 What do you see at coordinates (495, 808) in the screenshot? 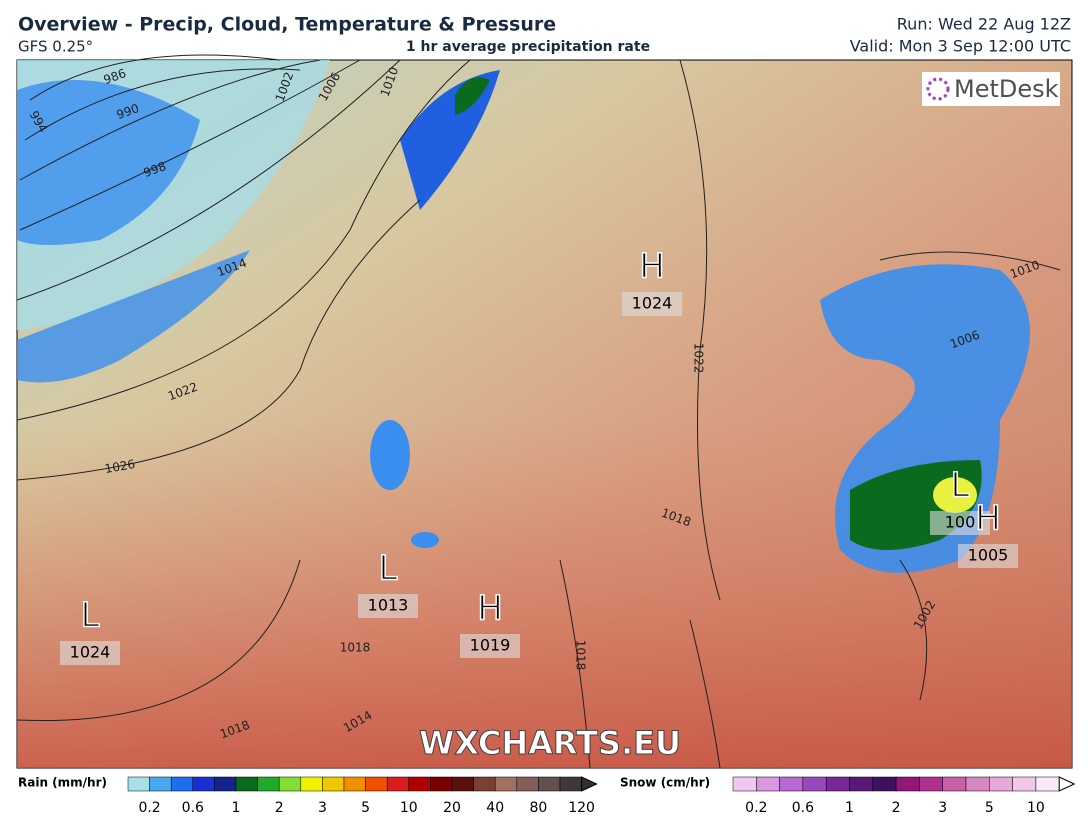
I see `legend-tick-label: 40` at bounding box center [495, 808].